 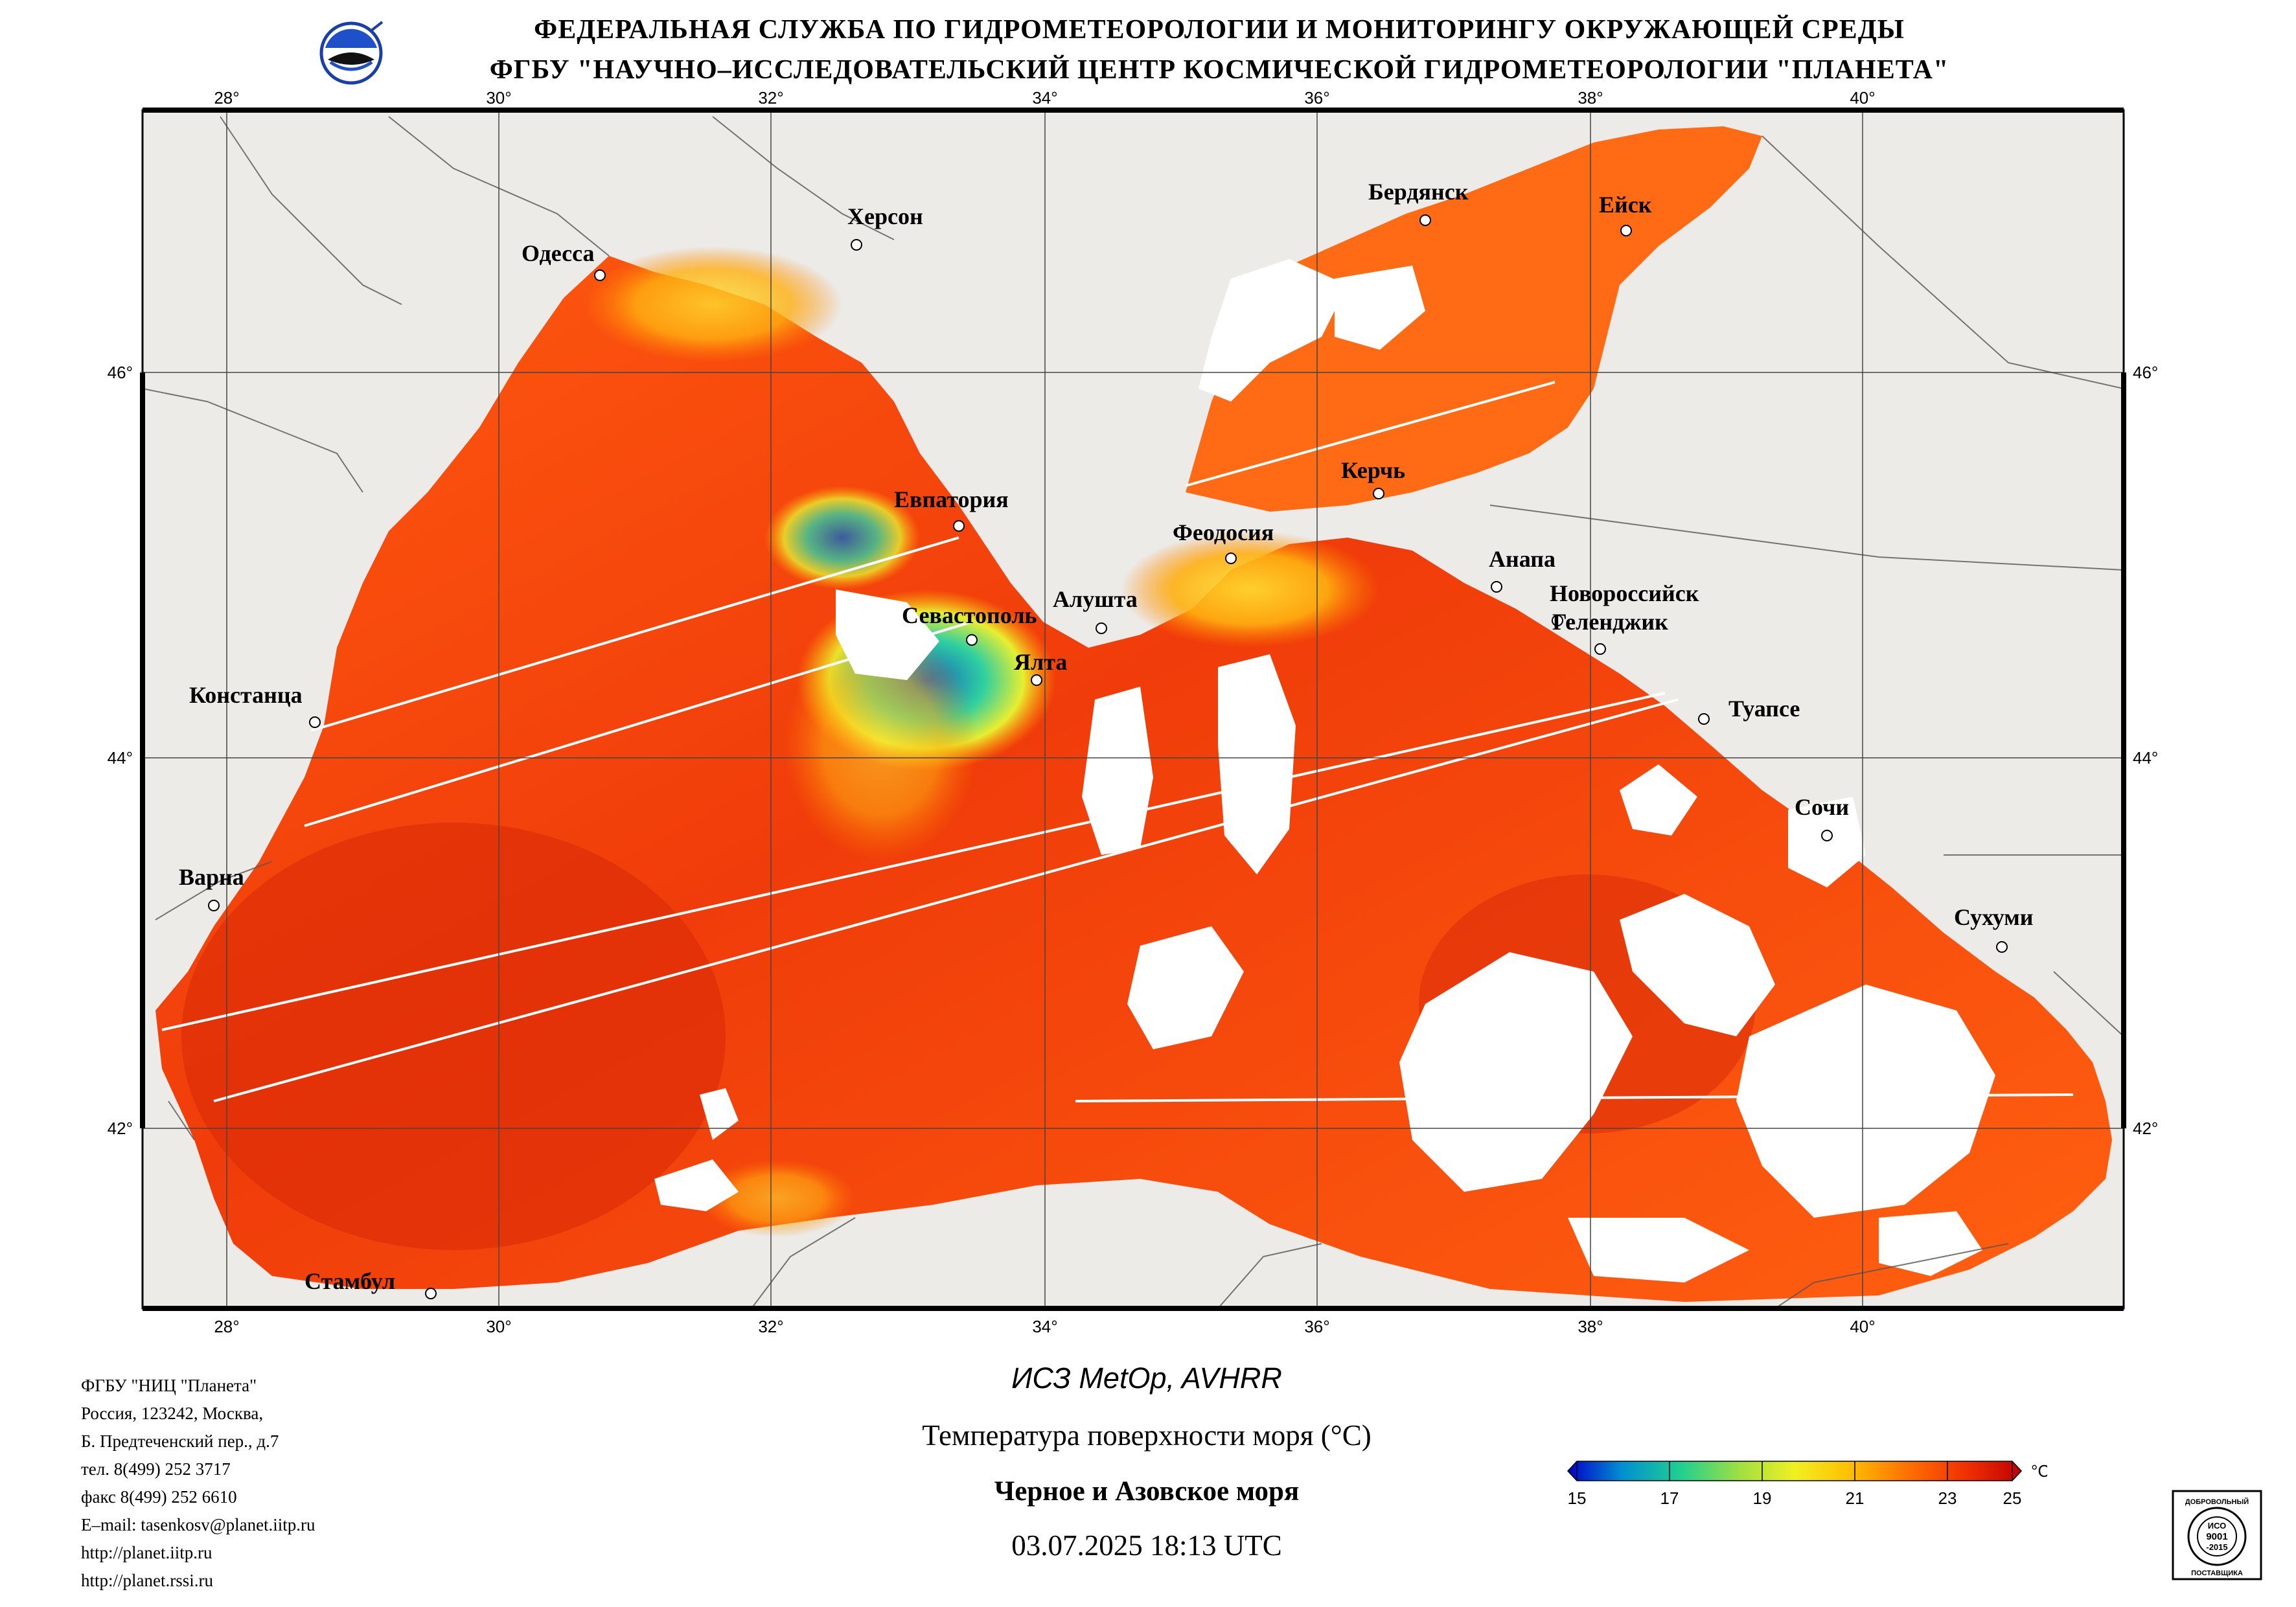 What do you see at coordinates (2013, 1498) in the screenshot?
I see `legend-tick: 25` at bounding box center [2013, 1498].